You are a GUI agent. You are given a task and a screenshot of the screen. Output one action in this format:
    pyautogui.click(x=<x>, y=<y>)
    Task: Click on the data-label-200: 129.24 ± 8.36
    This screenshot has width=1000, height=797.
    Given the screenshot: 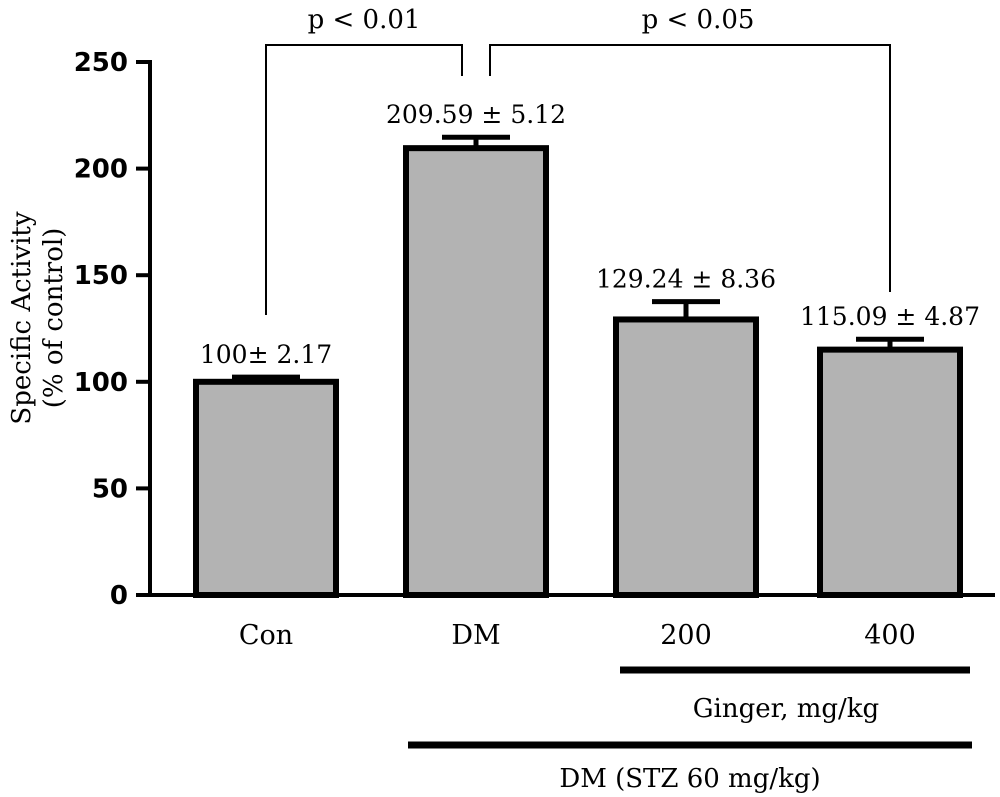 What is the action you would take?
    pyautogui.click(x=686, y=279)
    